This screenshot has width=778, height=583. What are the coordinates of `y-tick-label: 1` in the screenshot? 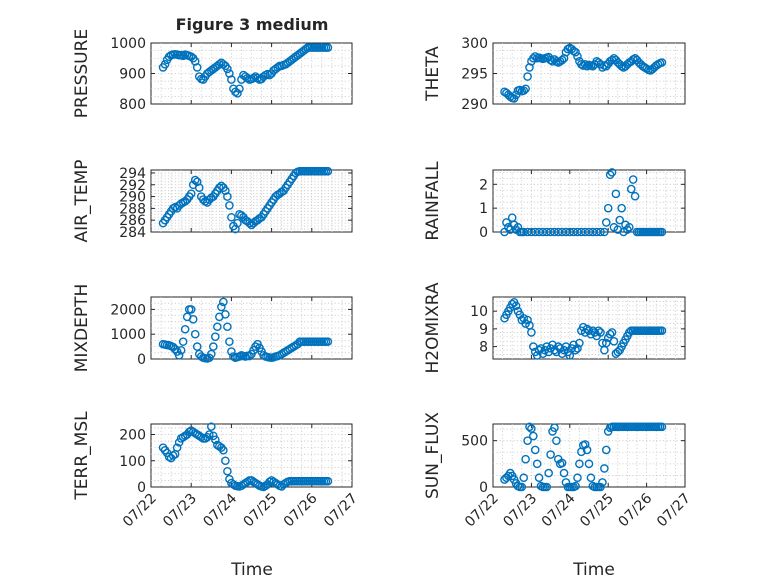 It's located at (483, 209).